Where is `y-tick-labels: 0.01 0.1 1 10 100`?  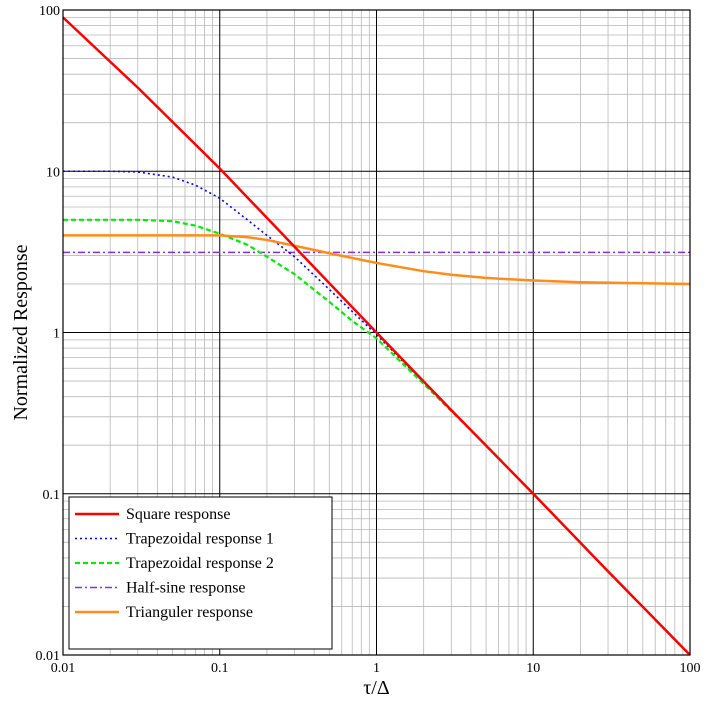
y-tick-labels: 0.01 0.1 1 10 100 is located at coordinates (48, 334).